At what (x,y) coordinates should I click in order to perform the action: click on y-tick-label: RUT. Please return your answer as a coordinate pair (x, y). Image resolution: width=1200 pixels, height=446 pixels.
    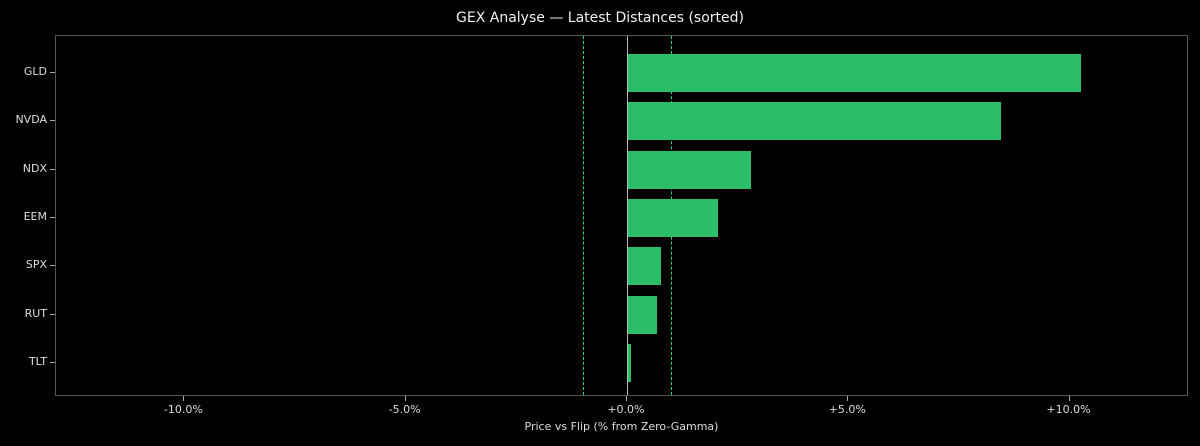
    Looking at the image, I should click on (35, 313).